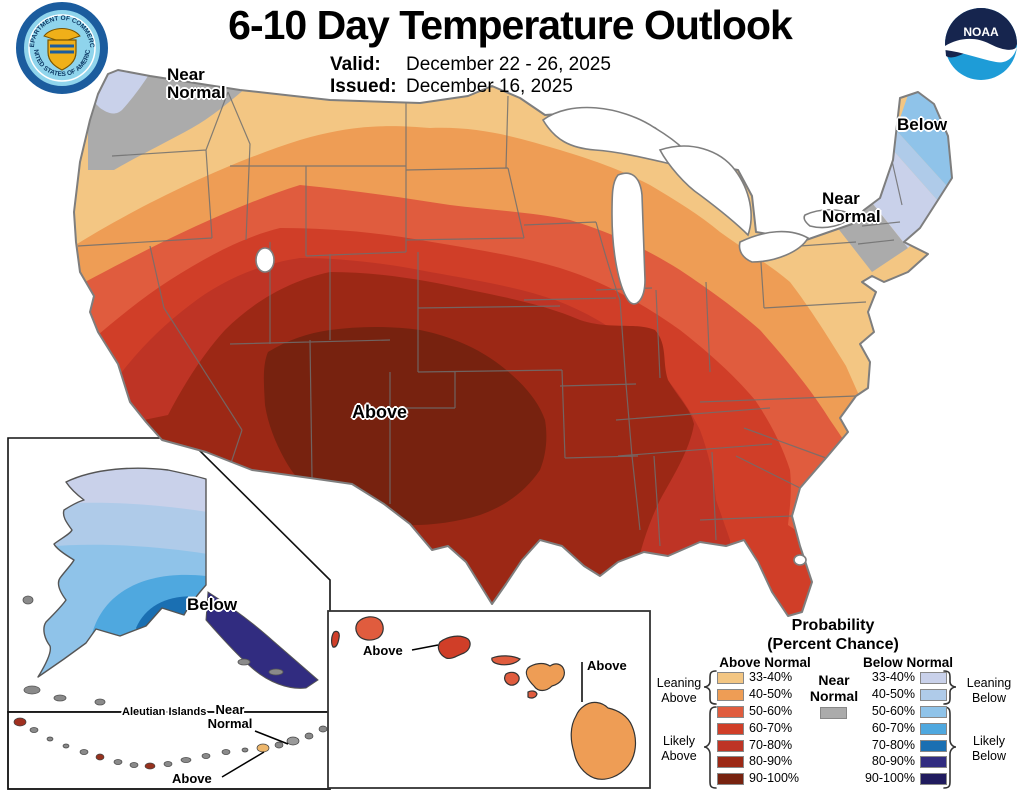  What do you see at coordinates (833, 635) in the screenshot?
I see `legend-title: Probability (Percent Chance)` at bounding box center [833, 635].